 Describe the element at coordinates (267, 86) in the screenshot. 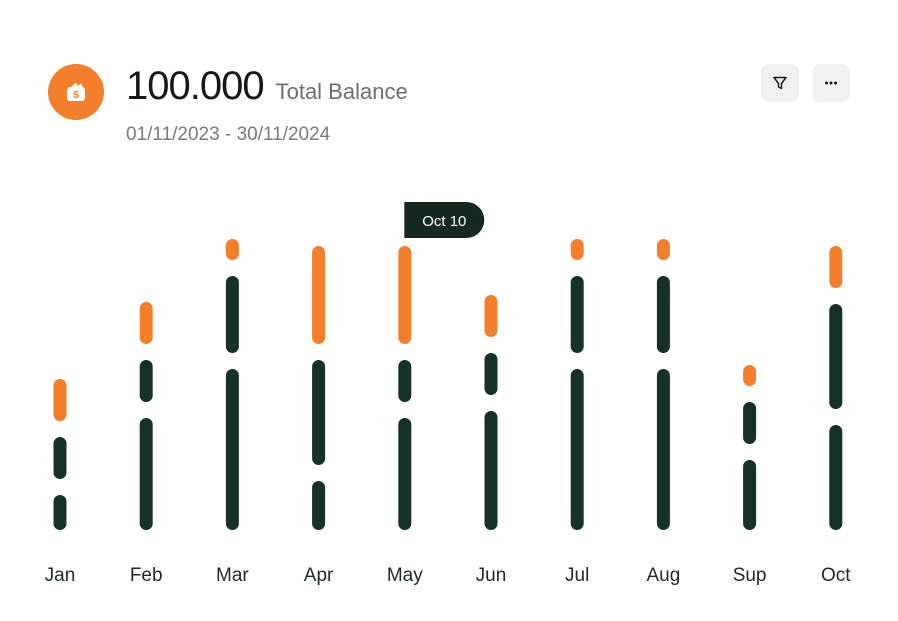

I see `balance-summary: 100.000 Total Balance` at that location.